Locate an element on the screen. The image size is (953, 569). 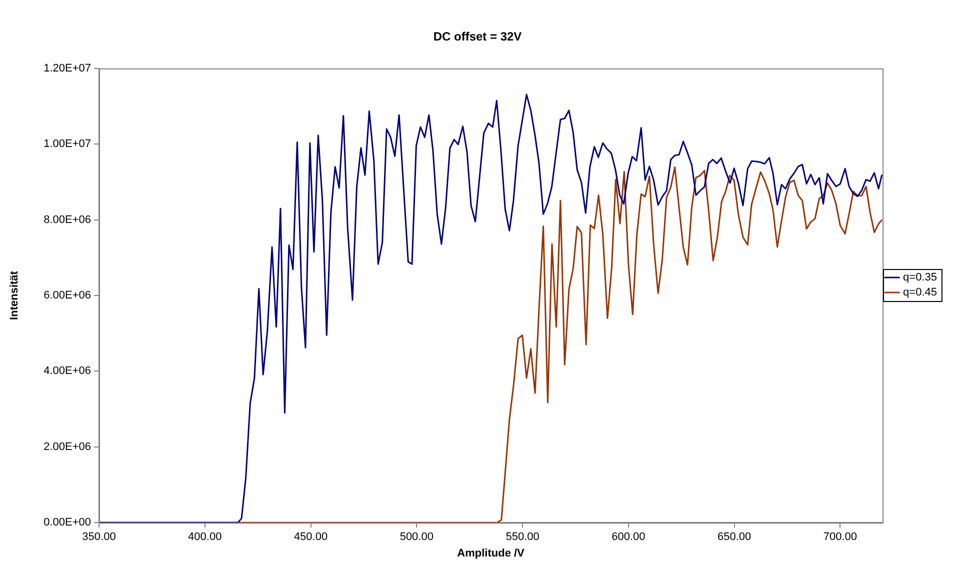
x-tick-label: 600.00 is located at coordinates (629, 537).